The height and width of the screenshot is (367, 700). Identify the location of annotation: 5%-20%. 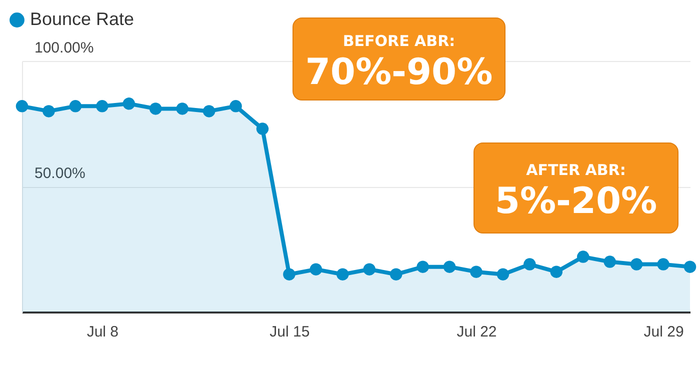
(576, 201).